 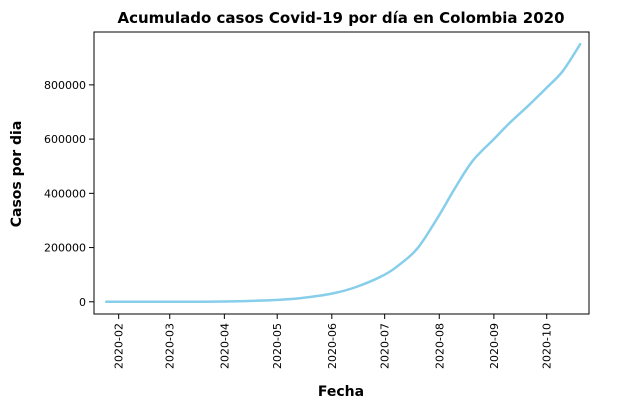 What do you see at coordinates (439, 346) in the screenshot?
I see `x-tick-label: 2020-08` at bounding box center [439, 346].